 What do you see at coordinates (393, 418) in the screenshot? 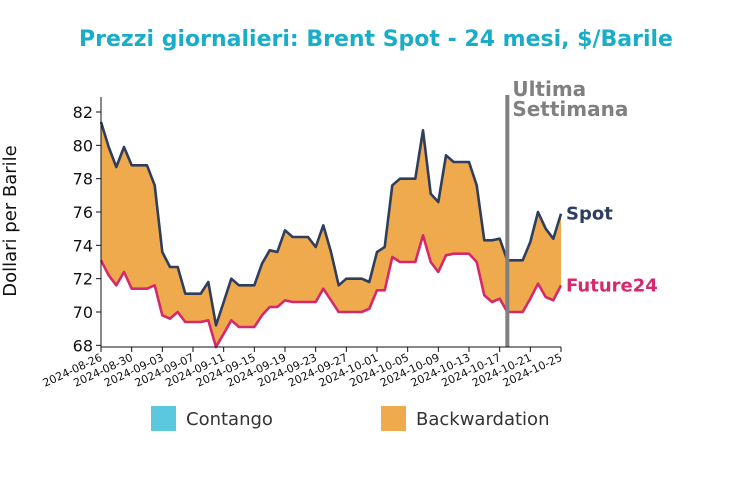
I see `legend-swatch-backwardation` at bounding box center [393, 418].